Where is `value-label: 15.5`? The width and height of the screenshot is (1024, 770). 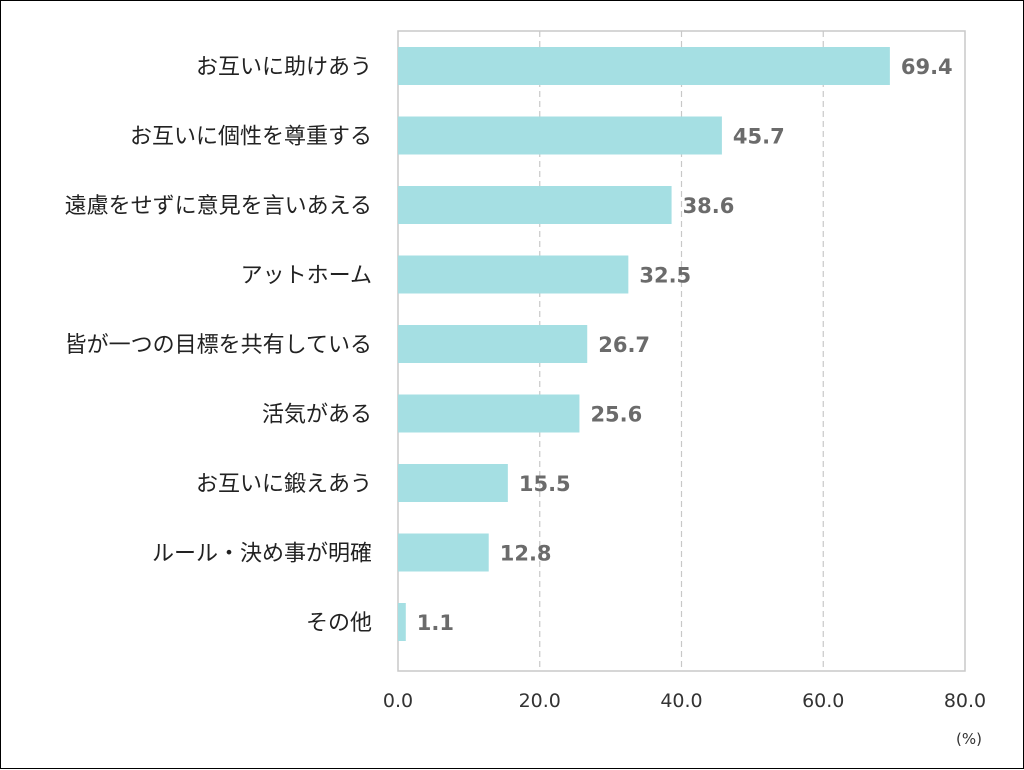 value-label: 15.5 is located at coordinates (545, 484).